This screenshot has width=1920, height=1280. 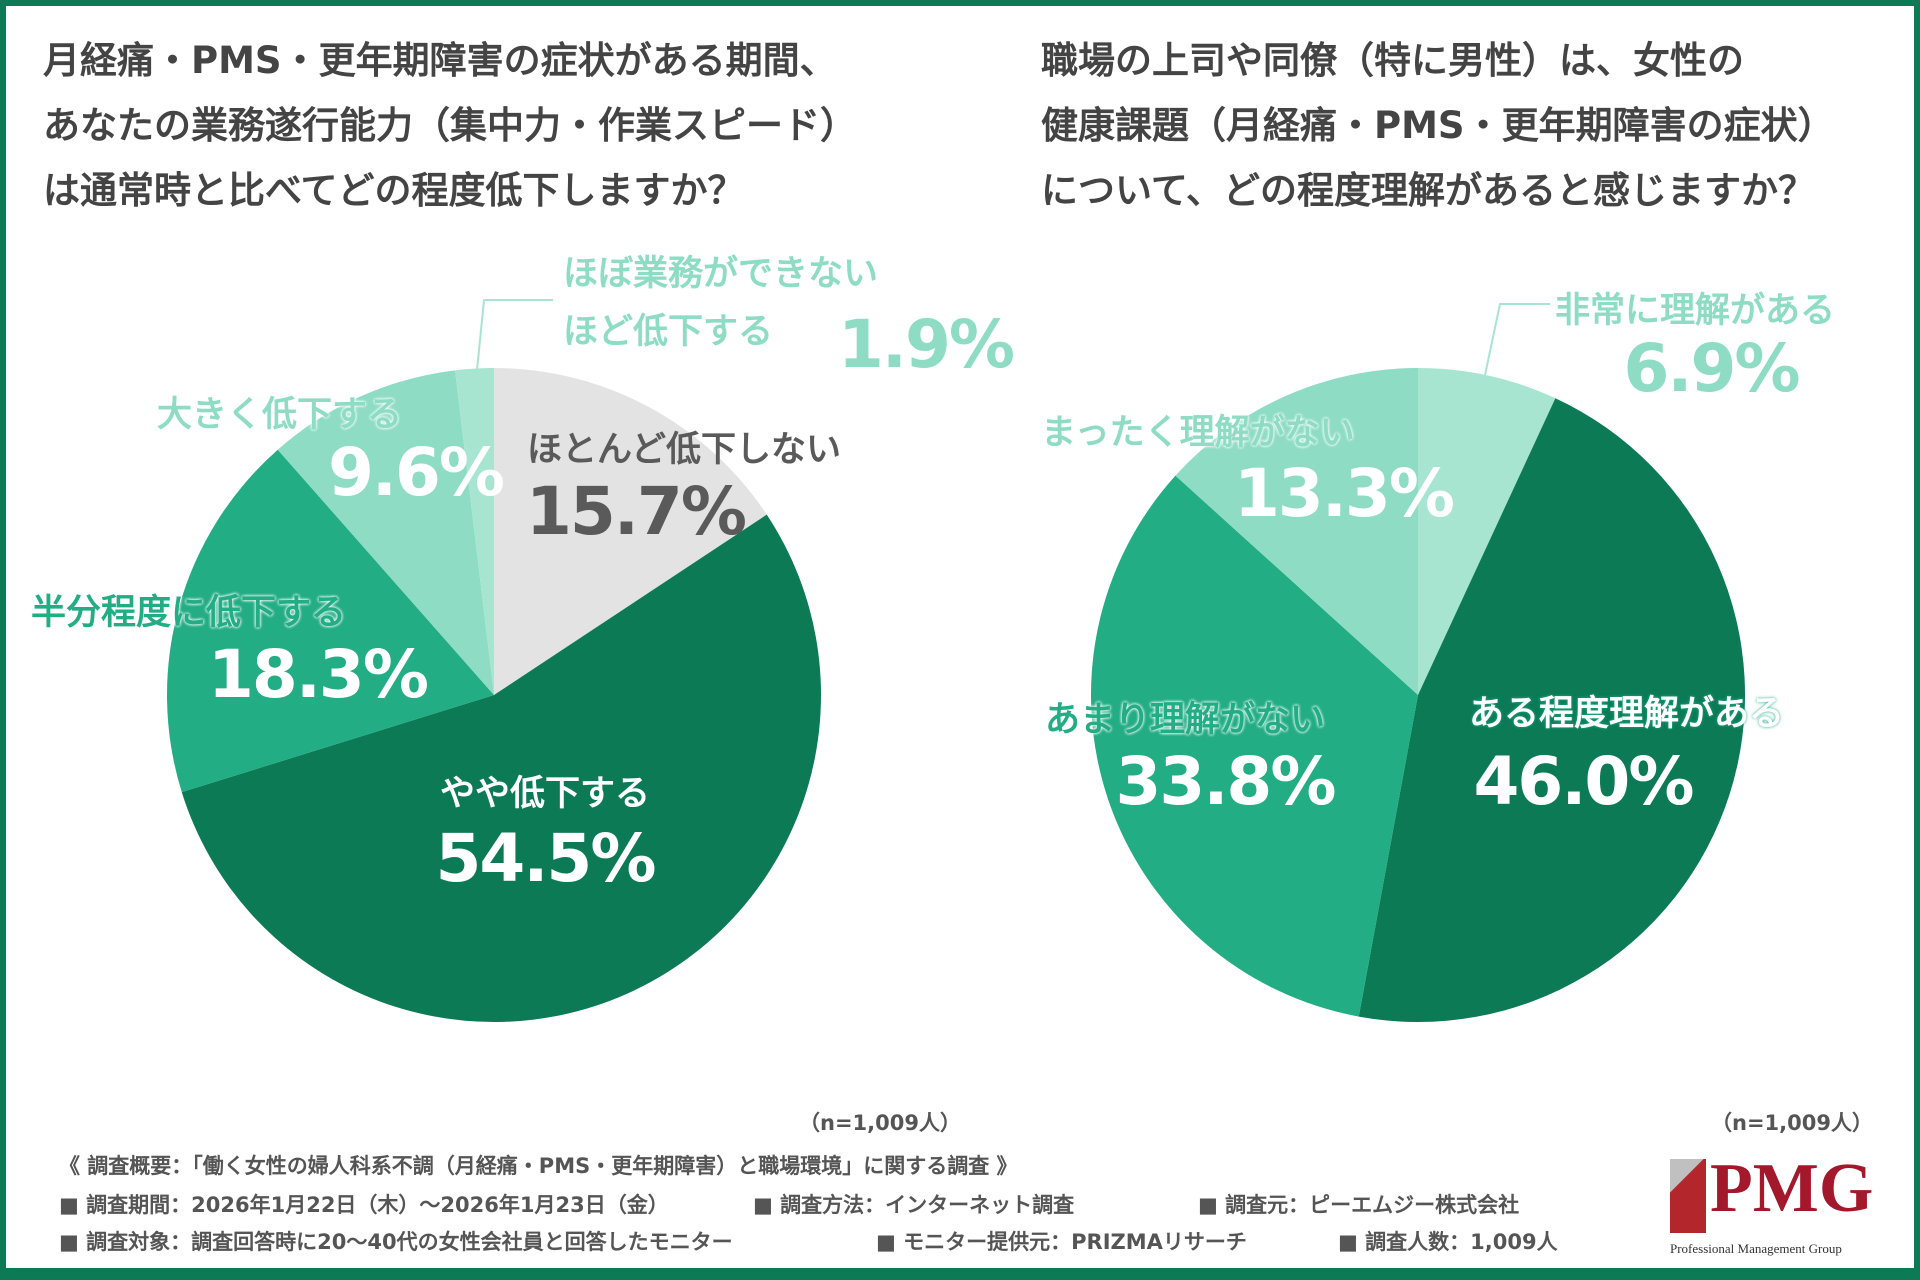 What do you see at coordinates (1185, 720) in the screenshot?
I see `label-little-understanding: あまり理解がない` at bounding box center [1185, 720].